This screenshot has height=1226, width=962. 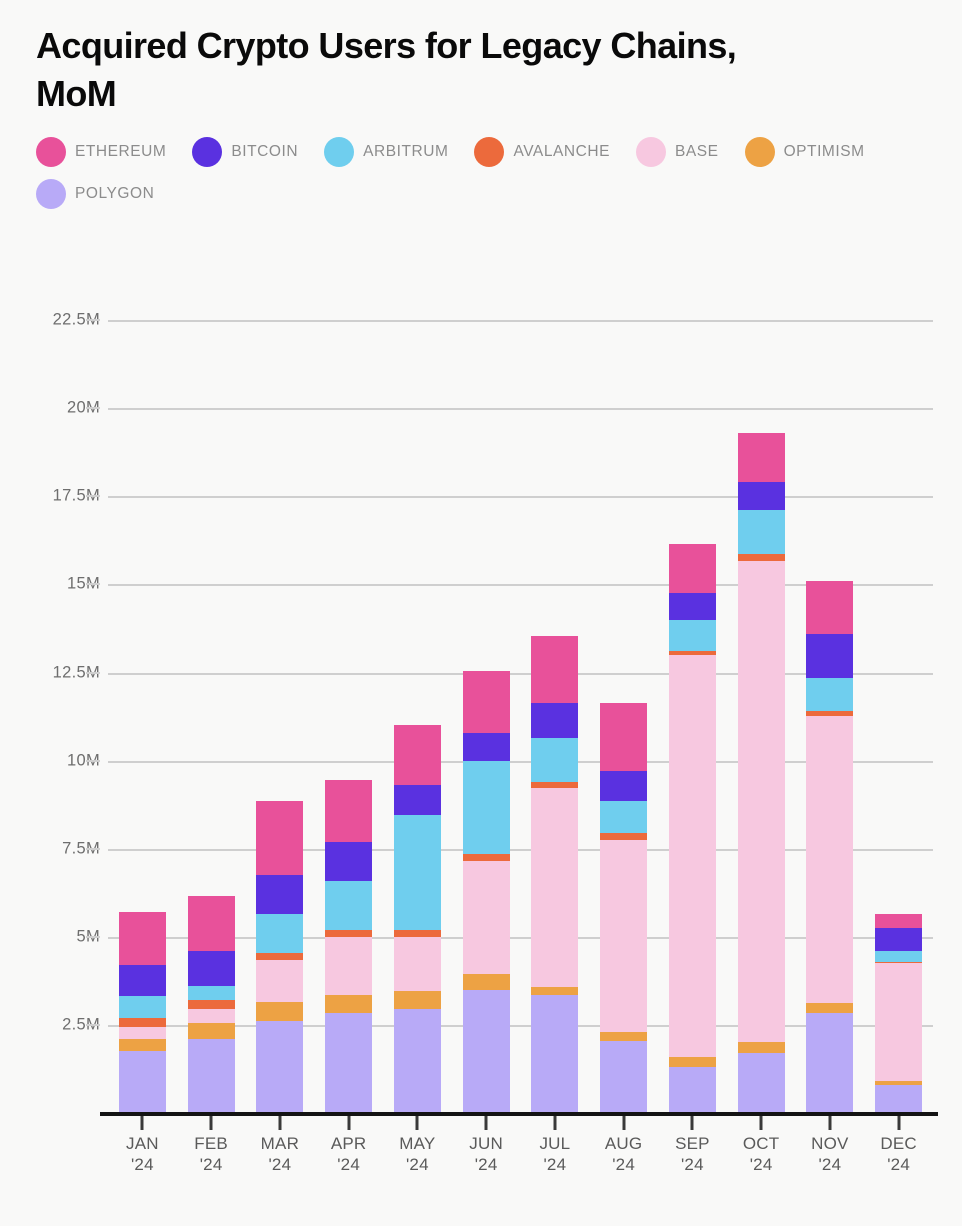 I want to click on bar-group-jul, so click(x=555, y=874).